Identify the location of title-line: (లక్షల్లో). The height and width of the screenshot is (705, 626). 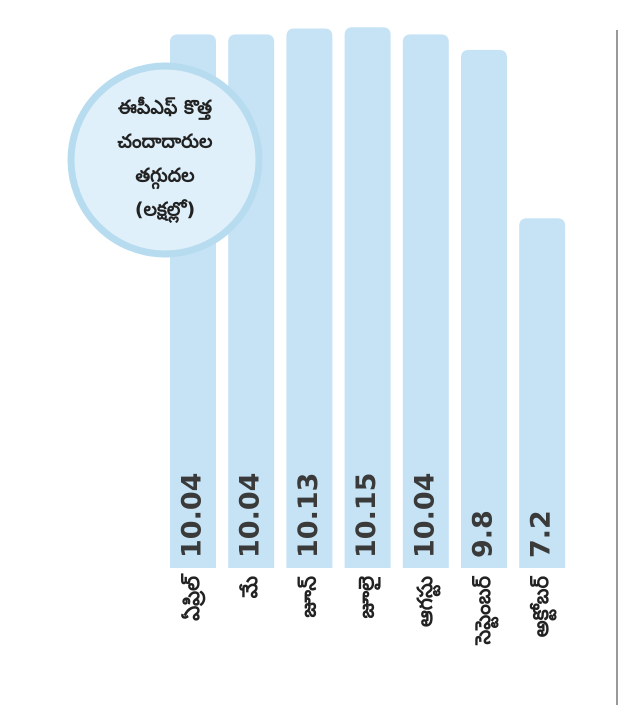
(165, 211).